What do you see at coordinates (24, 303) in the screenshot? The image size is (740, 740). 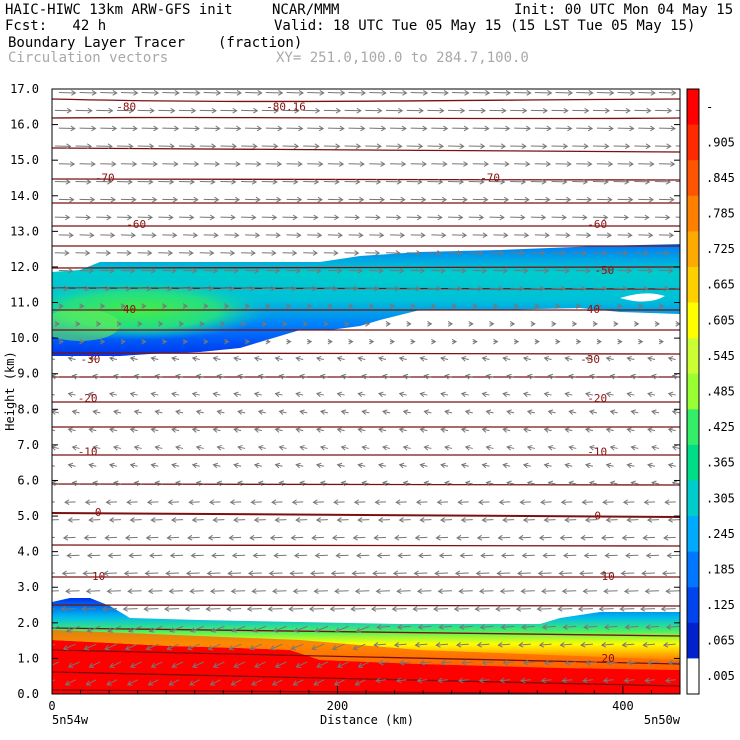 I see `y-tick-label: 11.0` at bounding box center [24, 303].